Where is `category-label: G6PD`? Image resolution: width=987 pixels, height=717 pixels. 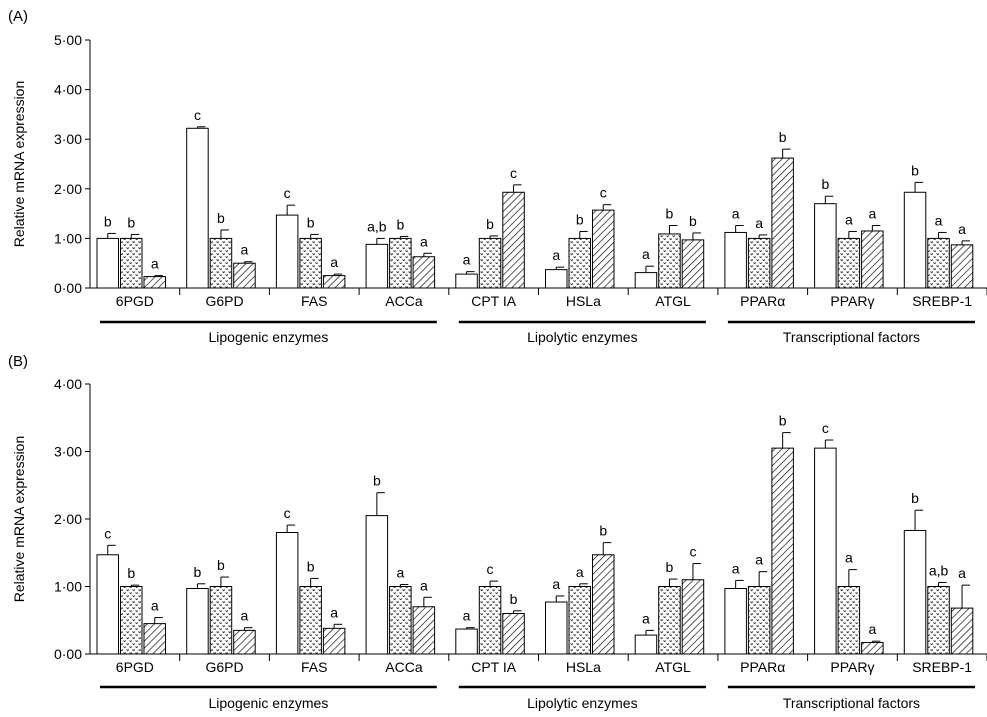
category-label: G6PD is located at coordinates (224, 667).